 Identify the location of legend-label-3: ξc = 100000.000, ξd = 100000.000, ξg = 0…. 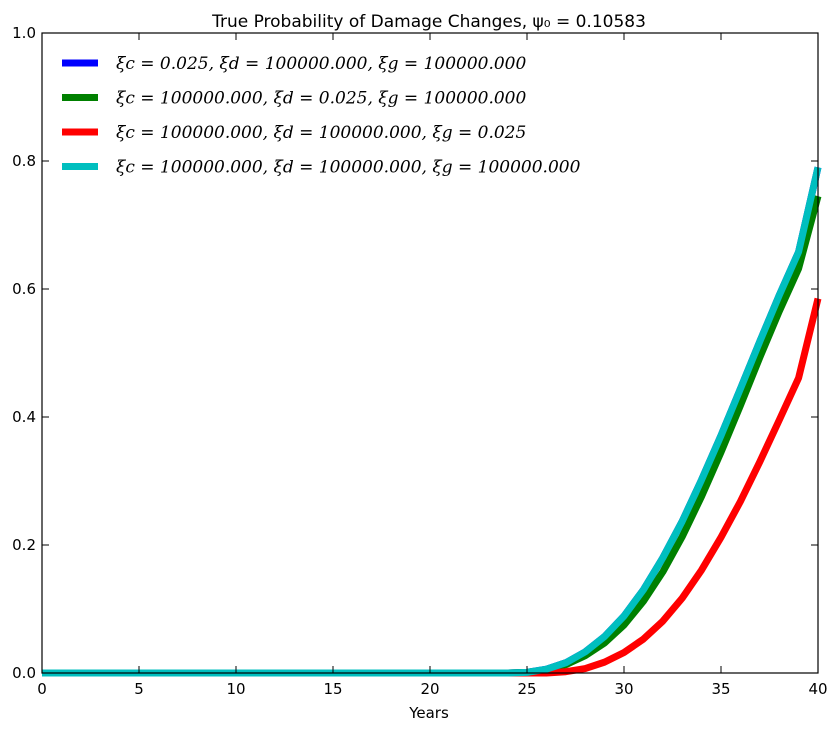
(321, 133).